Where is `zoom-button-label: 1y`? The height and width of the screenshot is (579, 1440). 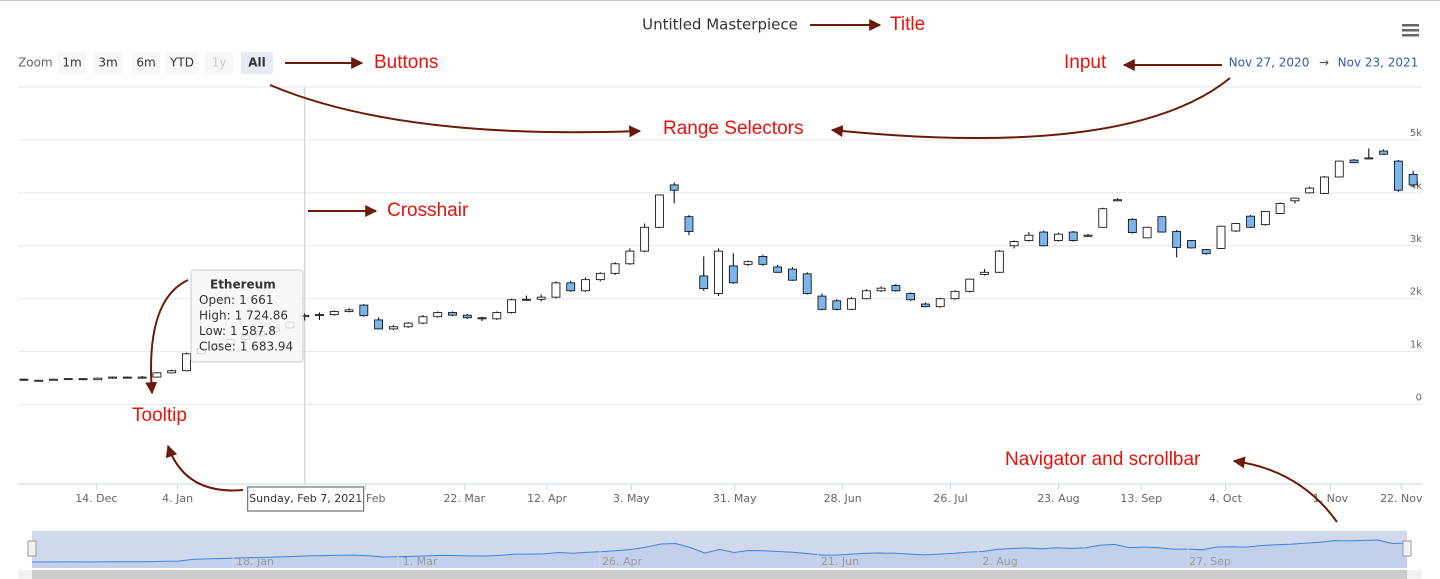
zoom-button-label: 1y is located at coordinates (219, 63).